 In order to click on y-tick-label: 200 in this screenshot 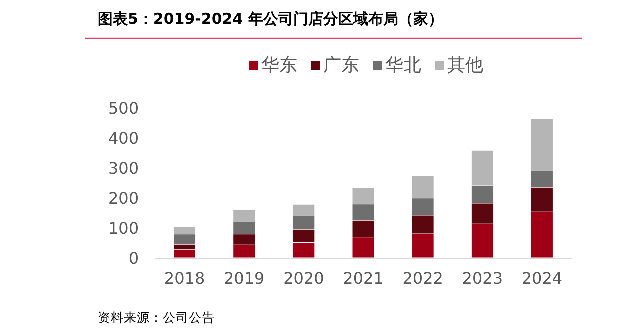, I will do `click(123, 198)`.